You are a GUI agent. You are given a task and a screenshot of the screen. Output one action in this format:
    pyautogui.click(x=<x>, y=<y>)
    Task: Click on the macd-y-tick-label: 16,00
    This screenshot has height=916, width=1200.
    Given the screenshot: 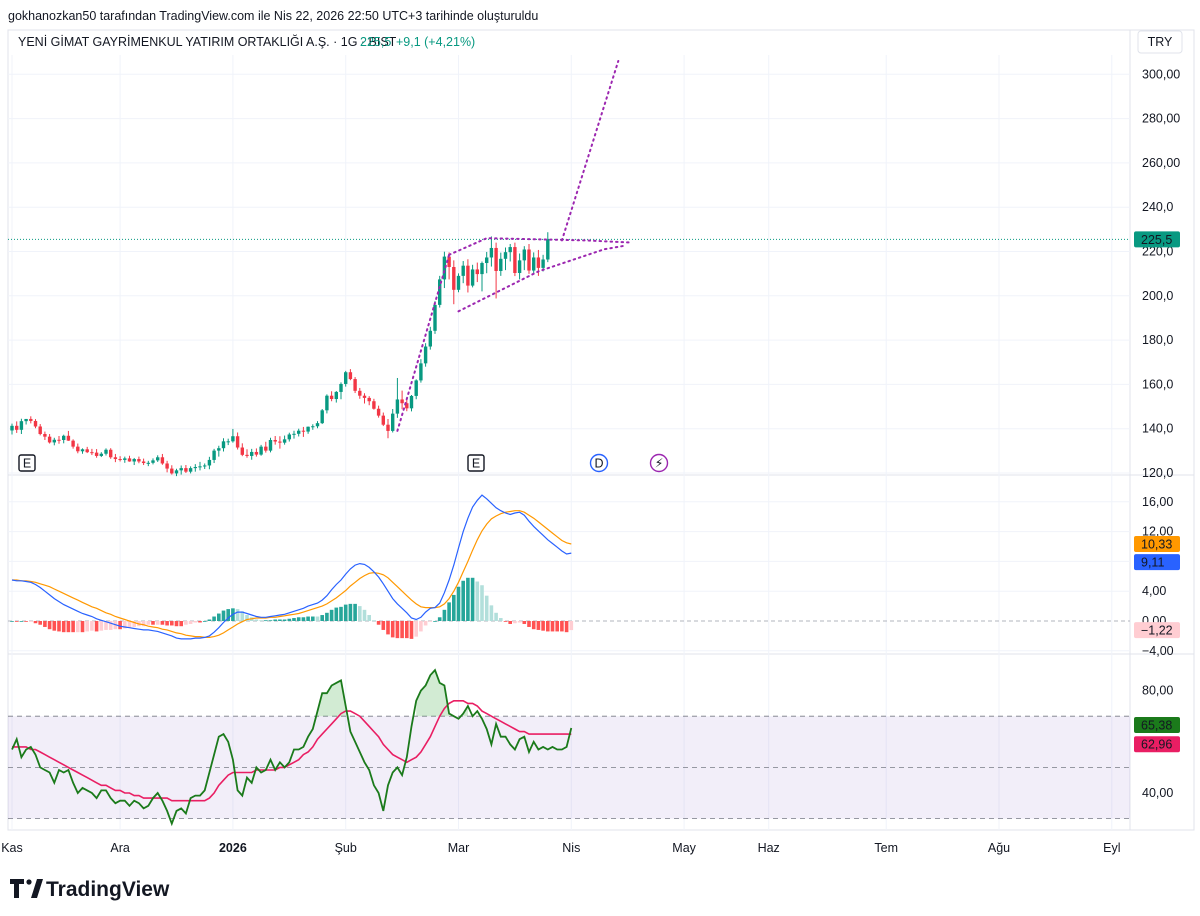 What is the action you would take?
    pyautogui.click(x=1157, y=502)
    